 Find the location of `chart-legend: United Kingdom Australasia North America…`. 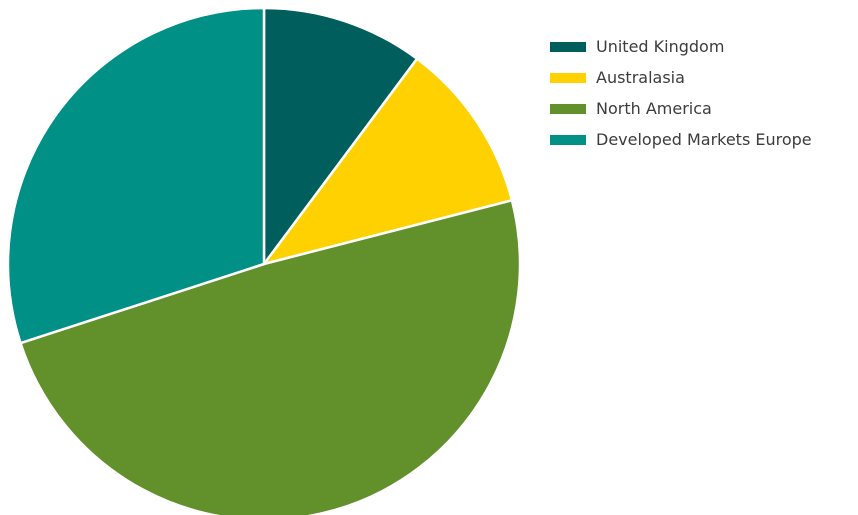

chart-legend: United Kingdom Australasia North America… is located at coordinates (681, 93).